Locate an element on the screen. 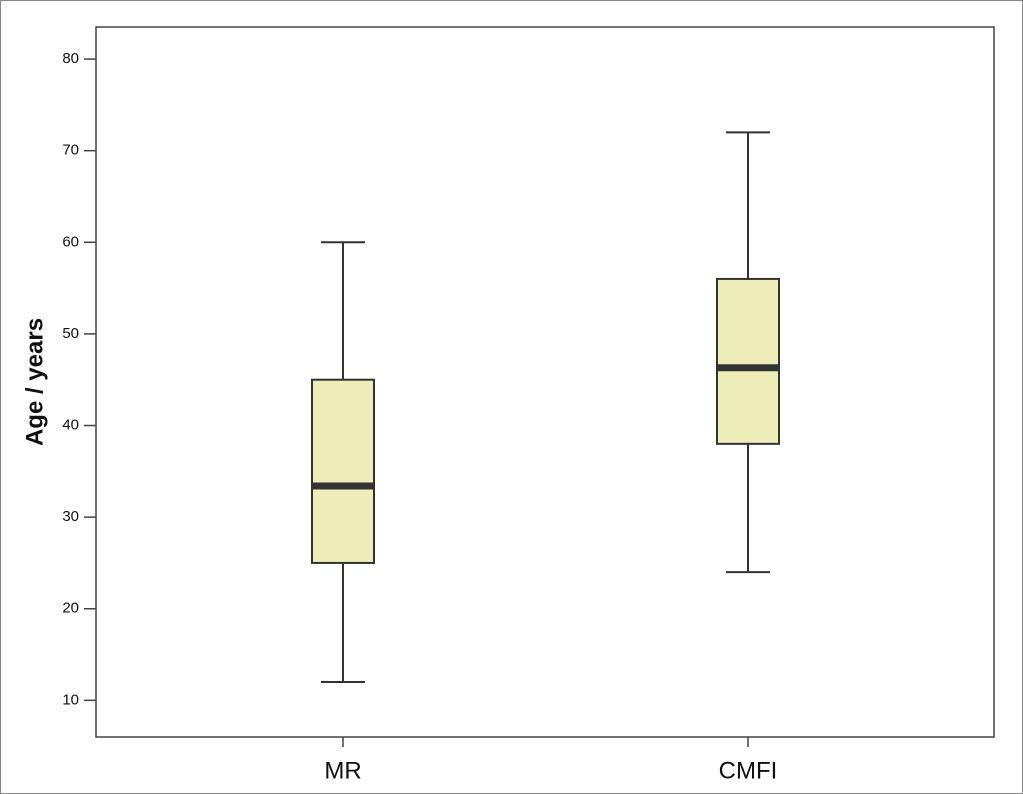 The width and height of the screenshot is (1023, 794). y-tick-label: 20 is located at coordinates (70, 608).